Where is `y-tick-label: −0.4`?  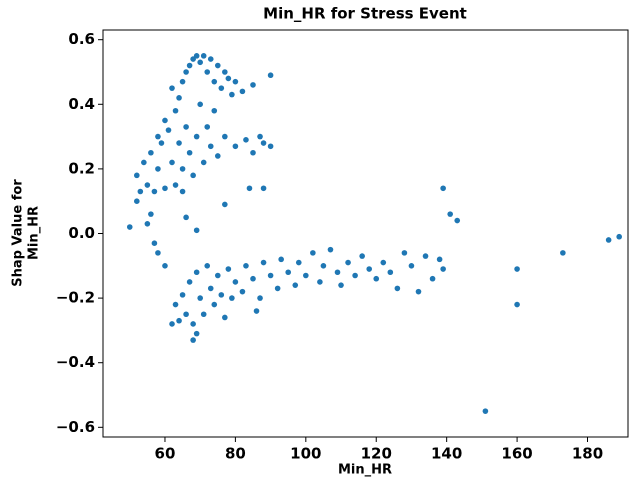
y-tick-label: −0.4 is located at coordinates (75, 362).